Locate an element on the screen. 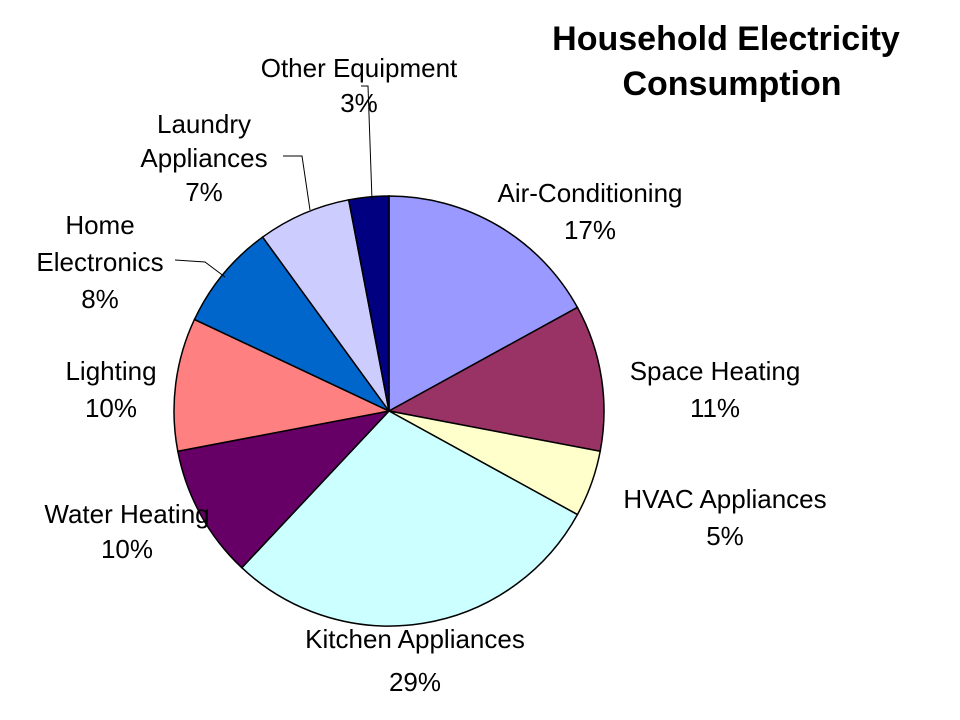  pie-slice-kitchen-appliances is located at coordinates (409, 518).